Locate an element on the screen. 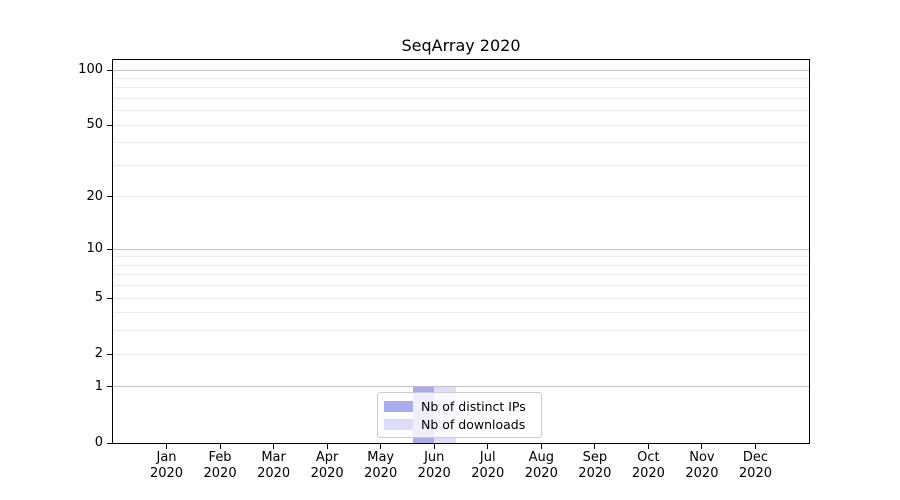  legend: Nb of distinct IPs Nb of downloads is located at coordinates (459, 415).